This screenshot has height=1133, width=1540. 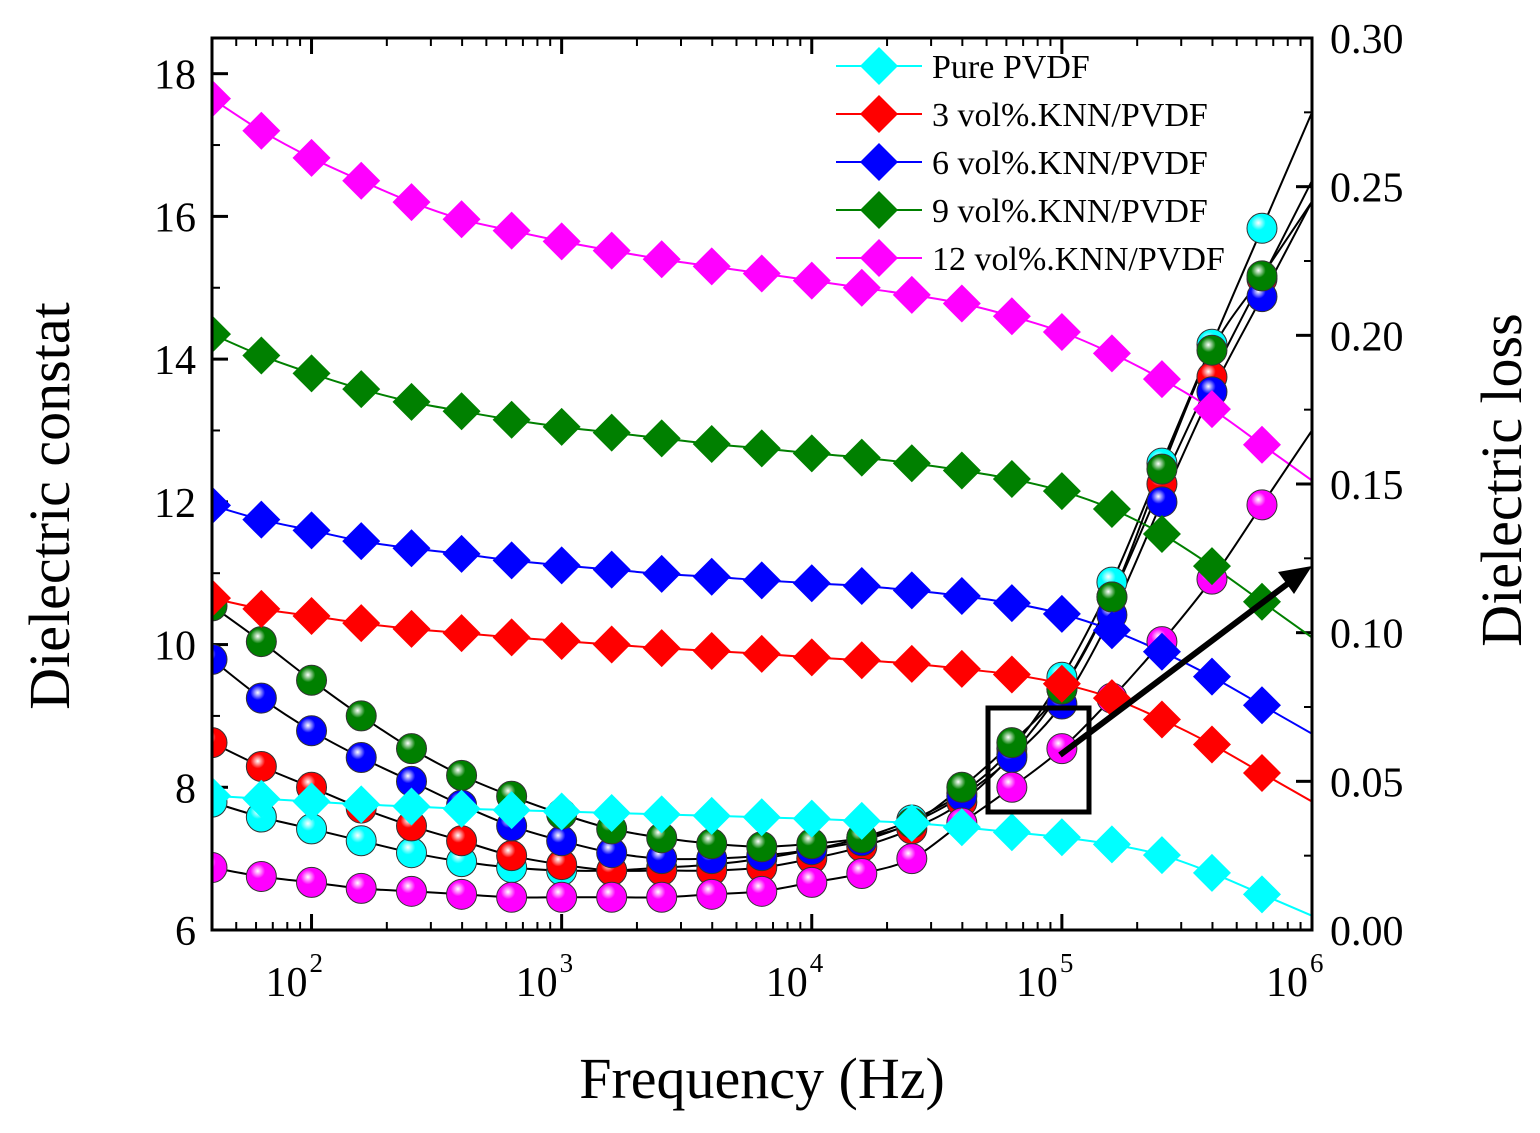 What do you see at coordinates (1038, 760) in the screenshot?
I see `highlight-box` at bounding box center [1038, 760].